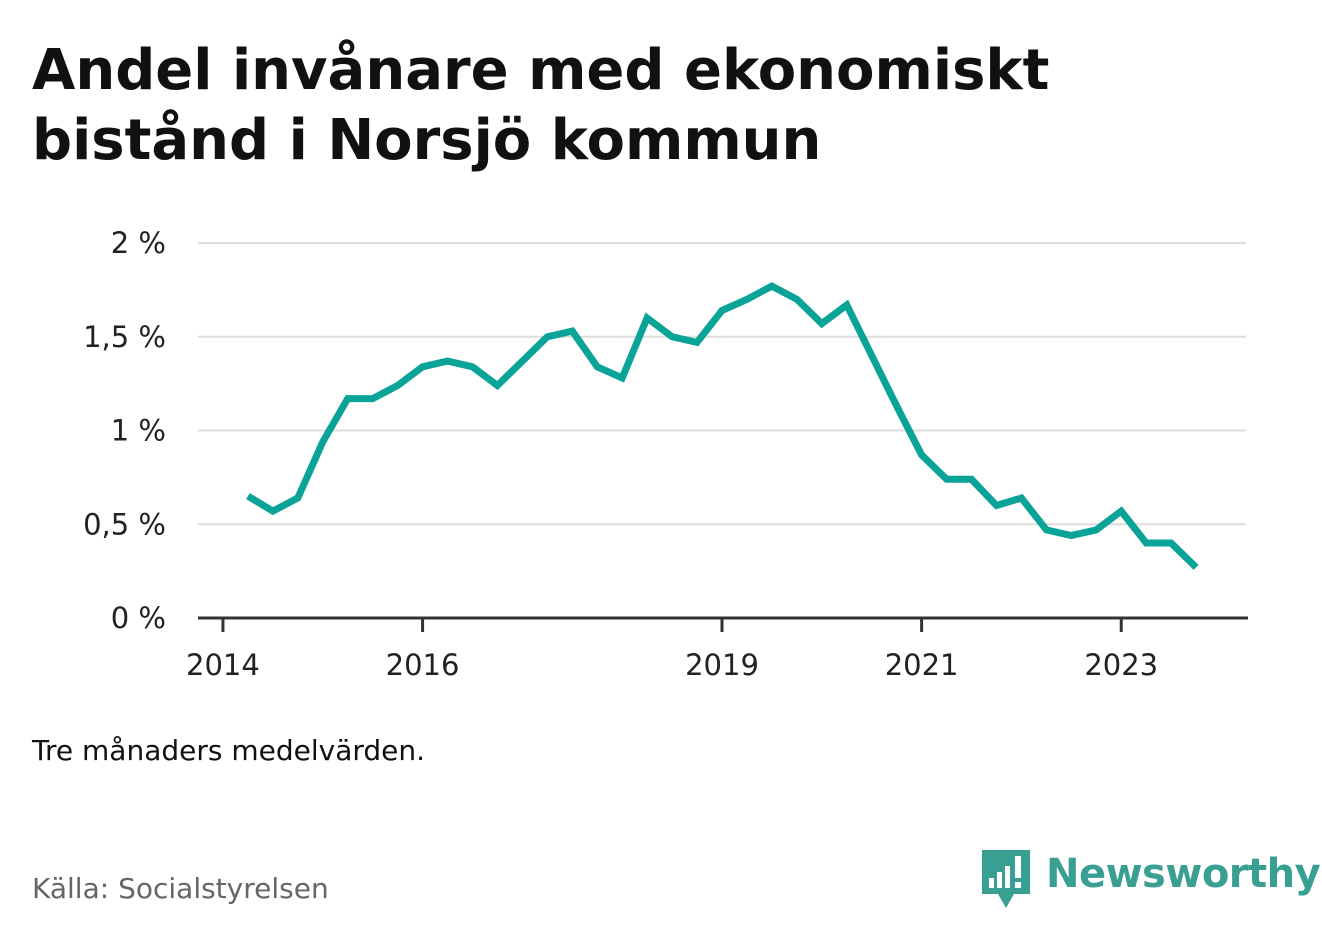 The image size is (1322, 939). Describe the element at coordinates (922, 665) in the screenshot. I see `x-tick-label: 2021` at that location.